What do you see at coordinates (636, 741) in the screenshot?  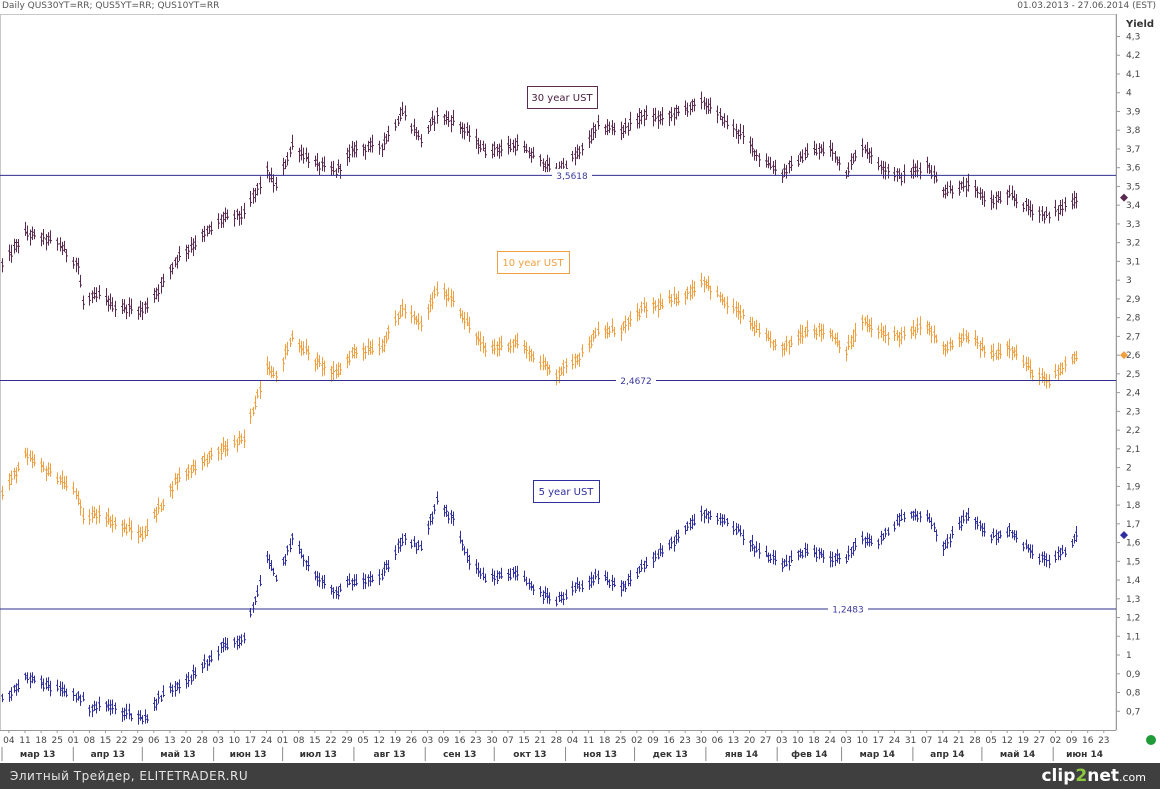 I see `x-tick-label: 02` at bounding box center [636, 741].